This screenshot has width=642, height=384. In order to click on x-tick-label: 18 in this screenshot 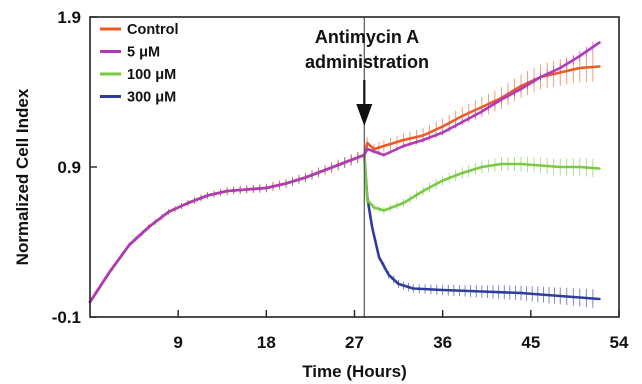, I will do `click(266, 342)`.